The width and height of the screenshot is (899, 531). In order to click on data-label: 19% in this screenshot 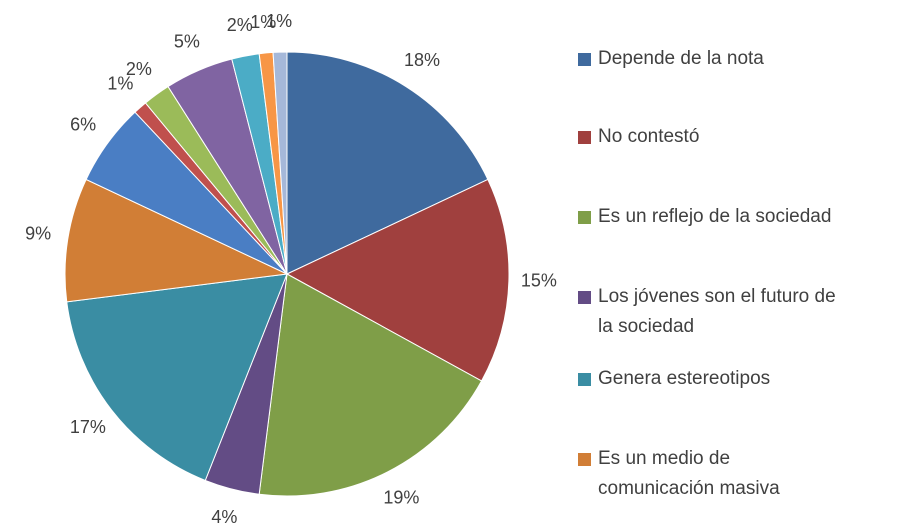, I will do `click(401, 497)`.